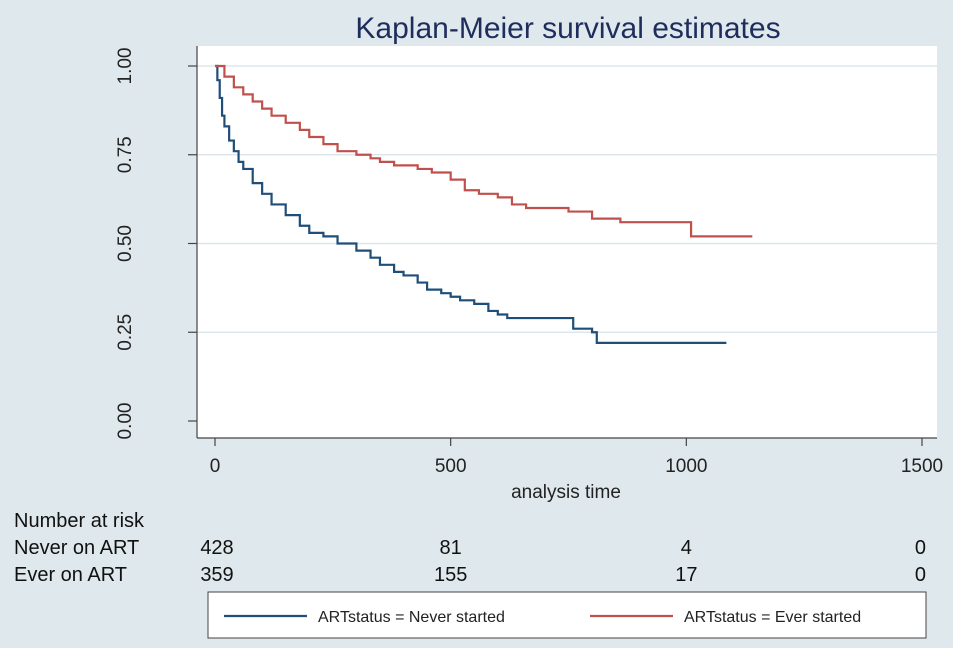 This screenshot has height=648, width=953. Describe the element at coordinates (156, 244) in the screenshot. I see `y-ticks: 0.00 0.25 0.50 0.75 1.00` at that location.